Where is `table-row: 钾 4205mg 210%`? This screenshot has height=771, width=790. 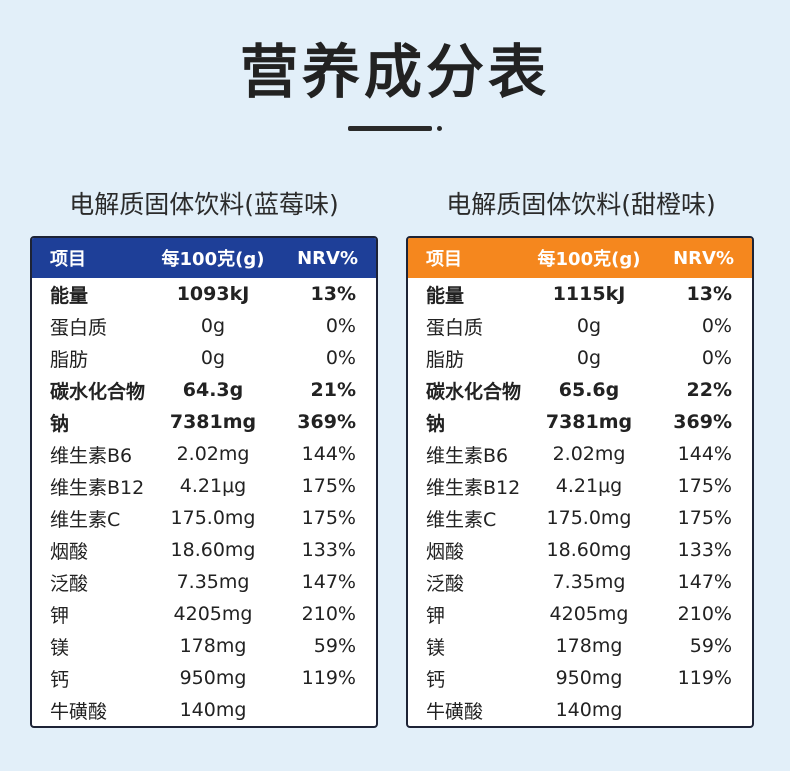
table-row: 钾 4205mg 210% is located at coordinates (580, 614).